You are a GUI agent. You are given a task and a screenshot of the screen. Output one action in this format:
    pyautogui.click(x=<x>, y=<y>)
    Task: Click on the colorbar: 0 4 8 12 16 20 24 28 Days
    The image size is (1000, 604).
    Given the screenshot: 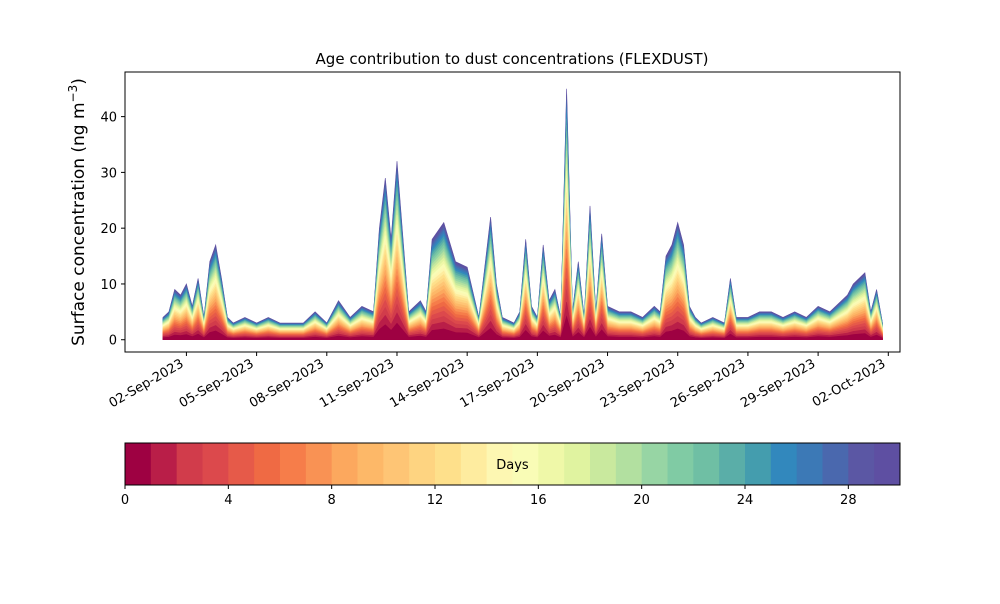 What is the action you would take?
    pyautogui.click(x=511, y=475)
    